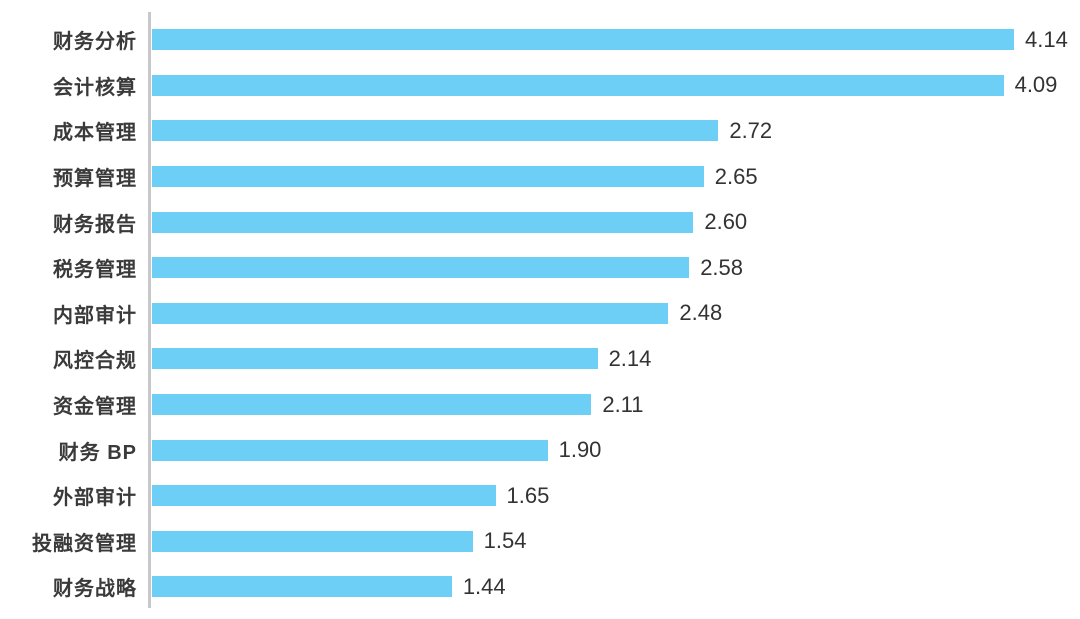 The width and height of the screenshot is (1080, 619). I want to click on bar-row: 外部审计 1.65, so click(540, 496).